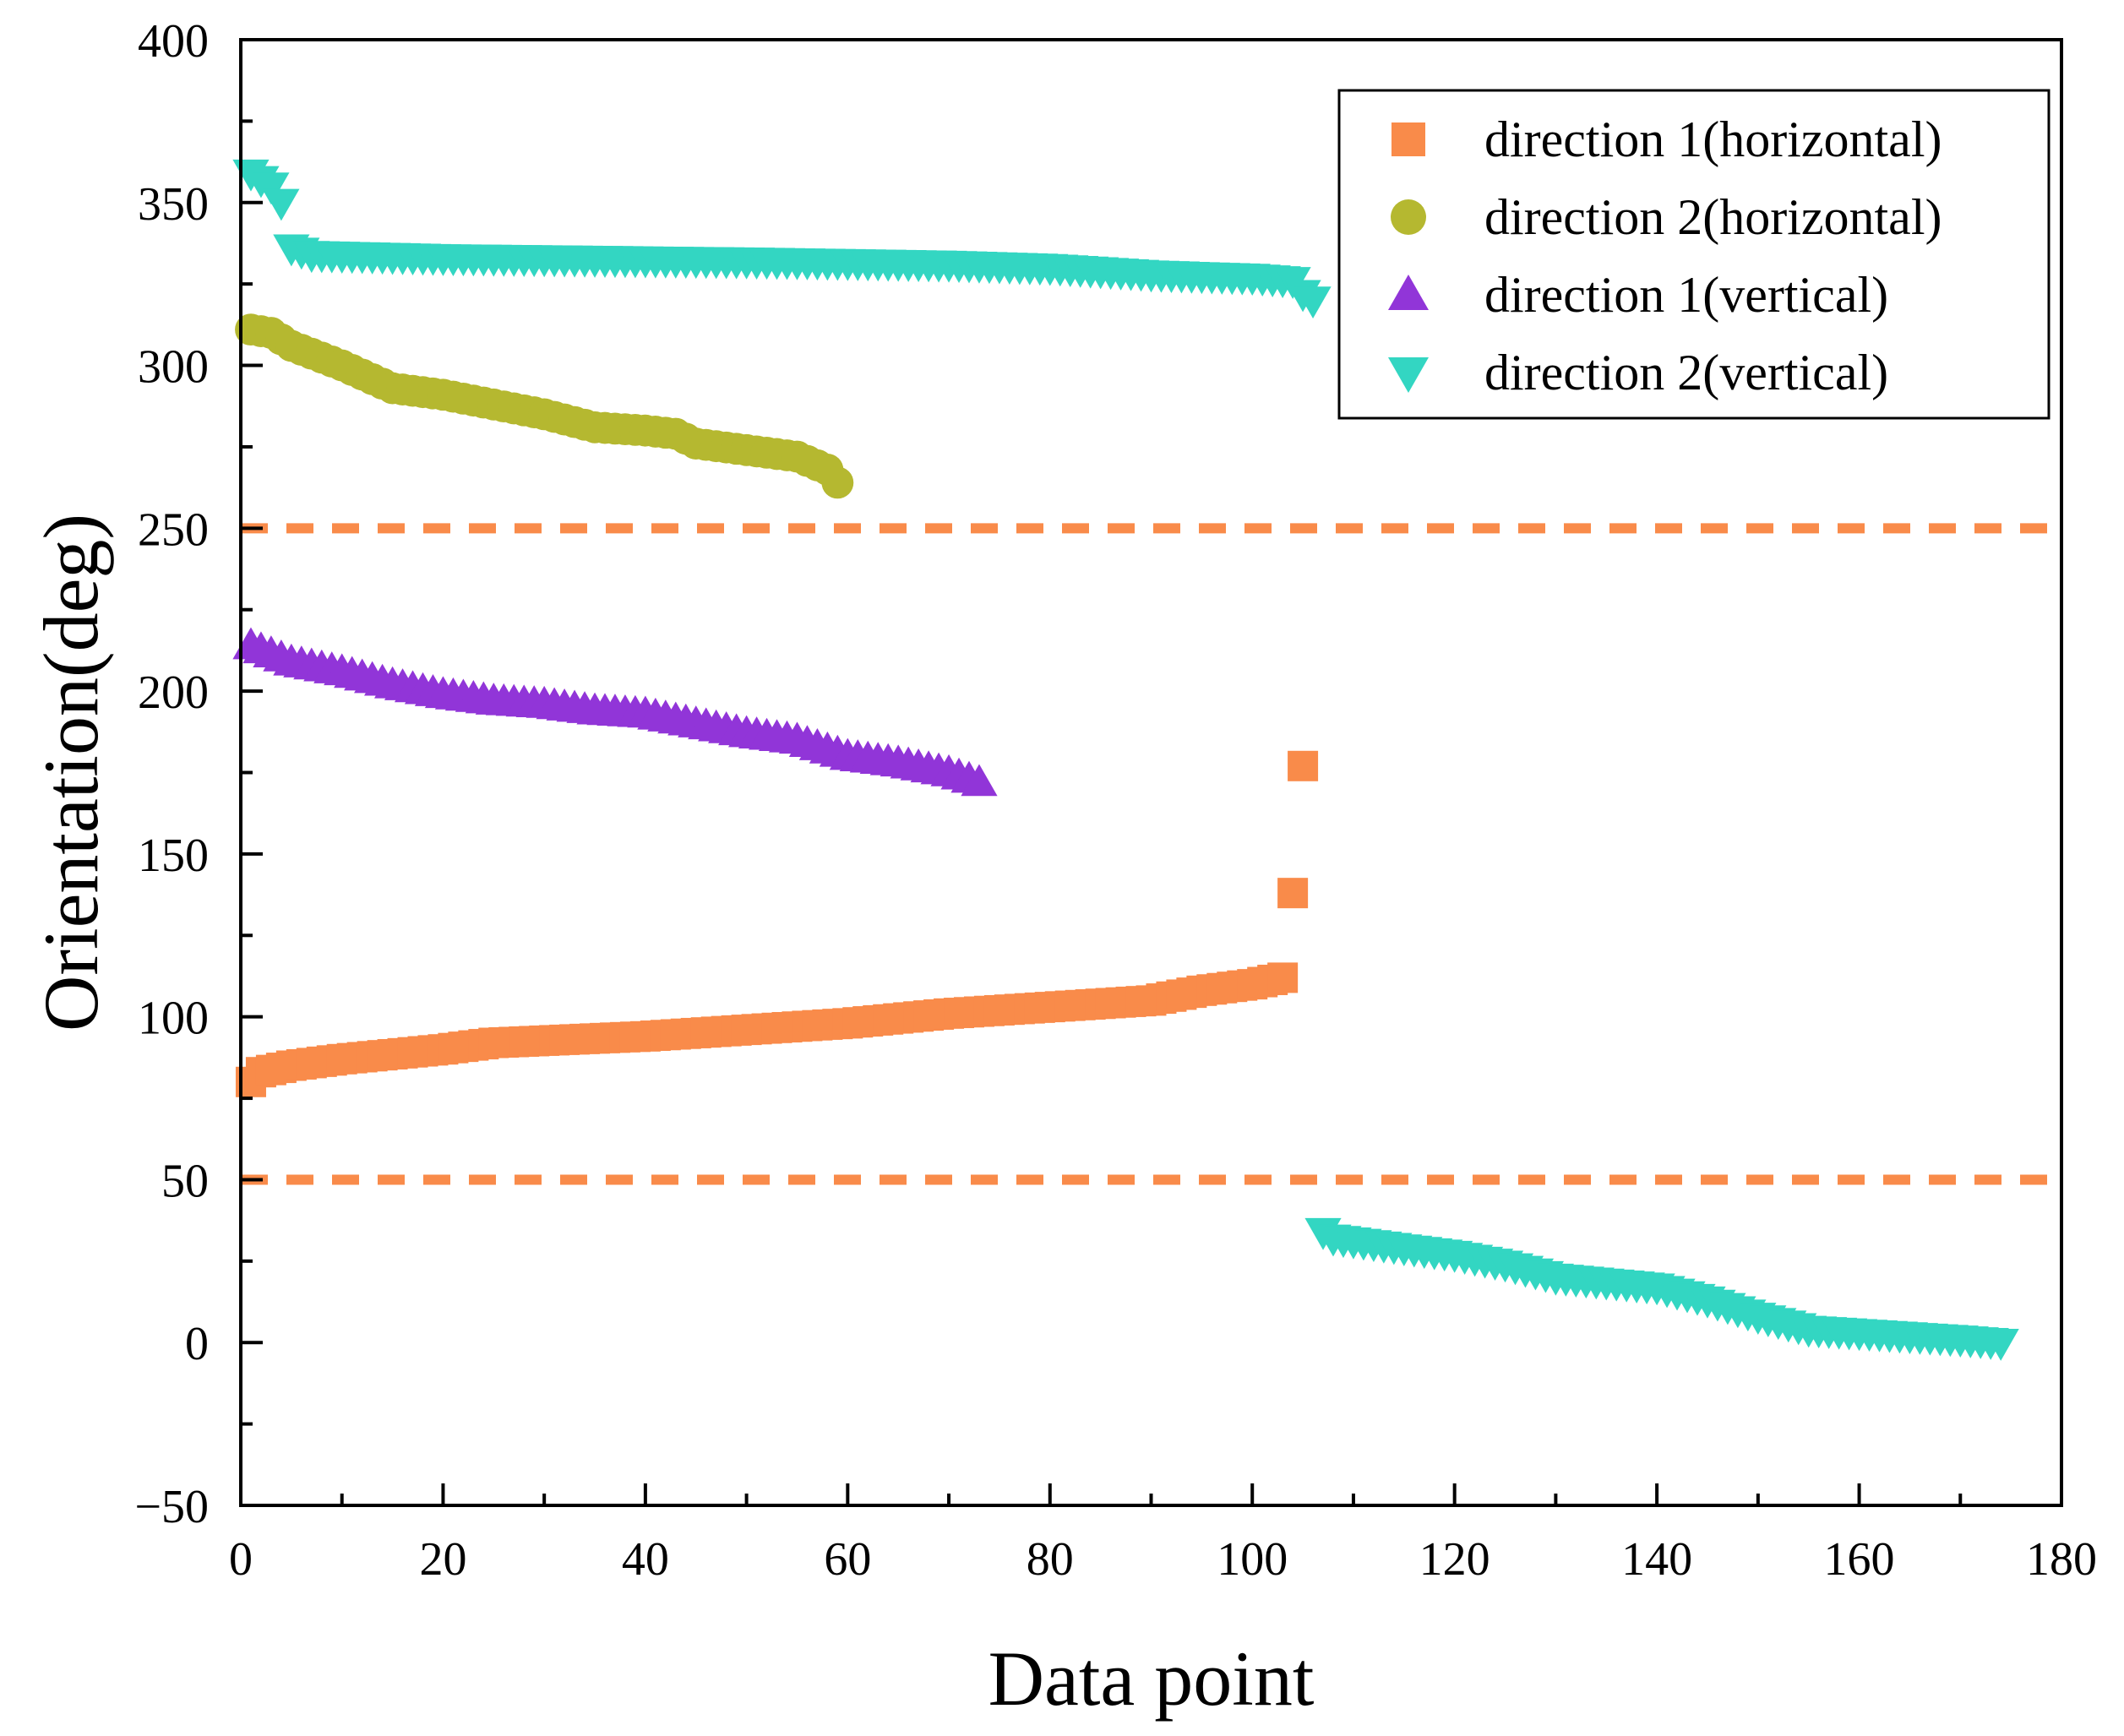 The image size is (2124, 1736). I want to click on x-tick-label: 120, so click(1454, 1560).